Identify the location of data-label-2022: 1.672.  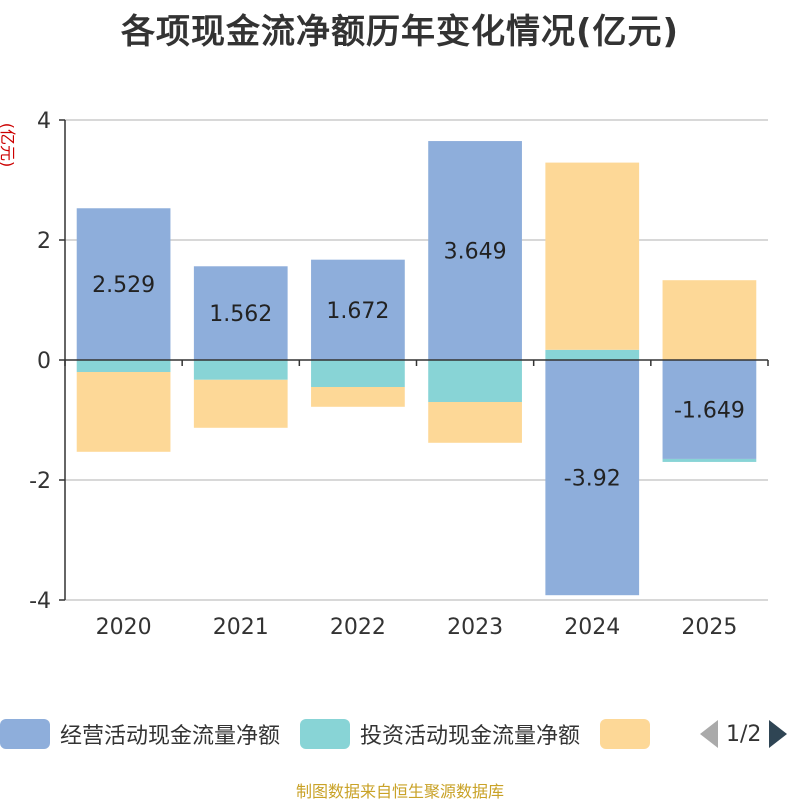
(357, 311).